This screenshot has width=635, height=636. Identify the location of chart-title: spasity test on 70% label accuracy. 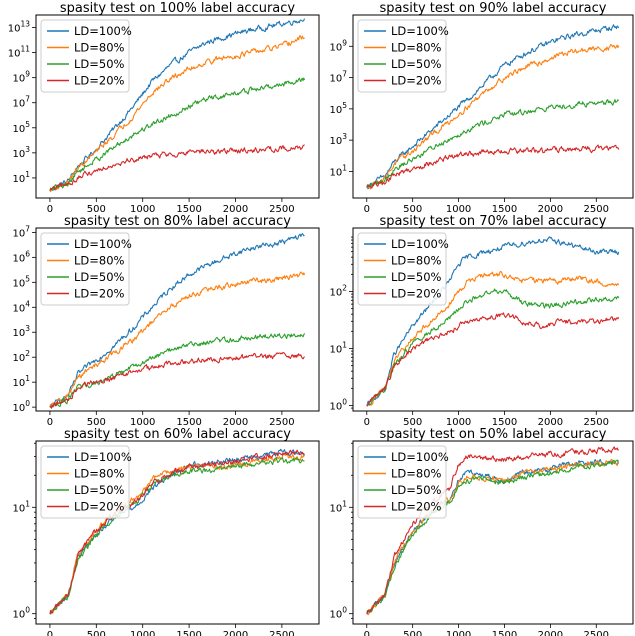
(493, 221).